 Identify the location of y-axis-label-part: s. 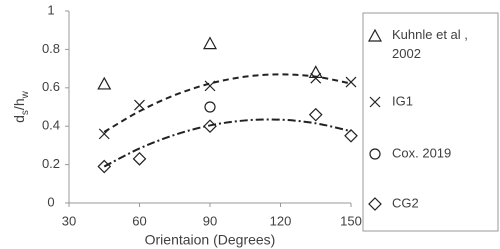
(25, 112).